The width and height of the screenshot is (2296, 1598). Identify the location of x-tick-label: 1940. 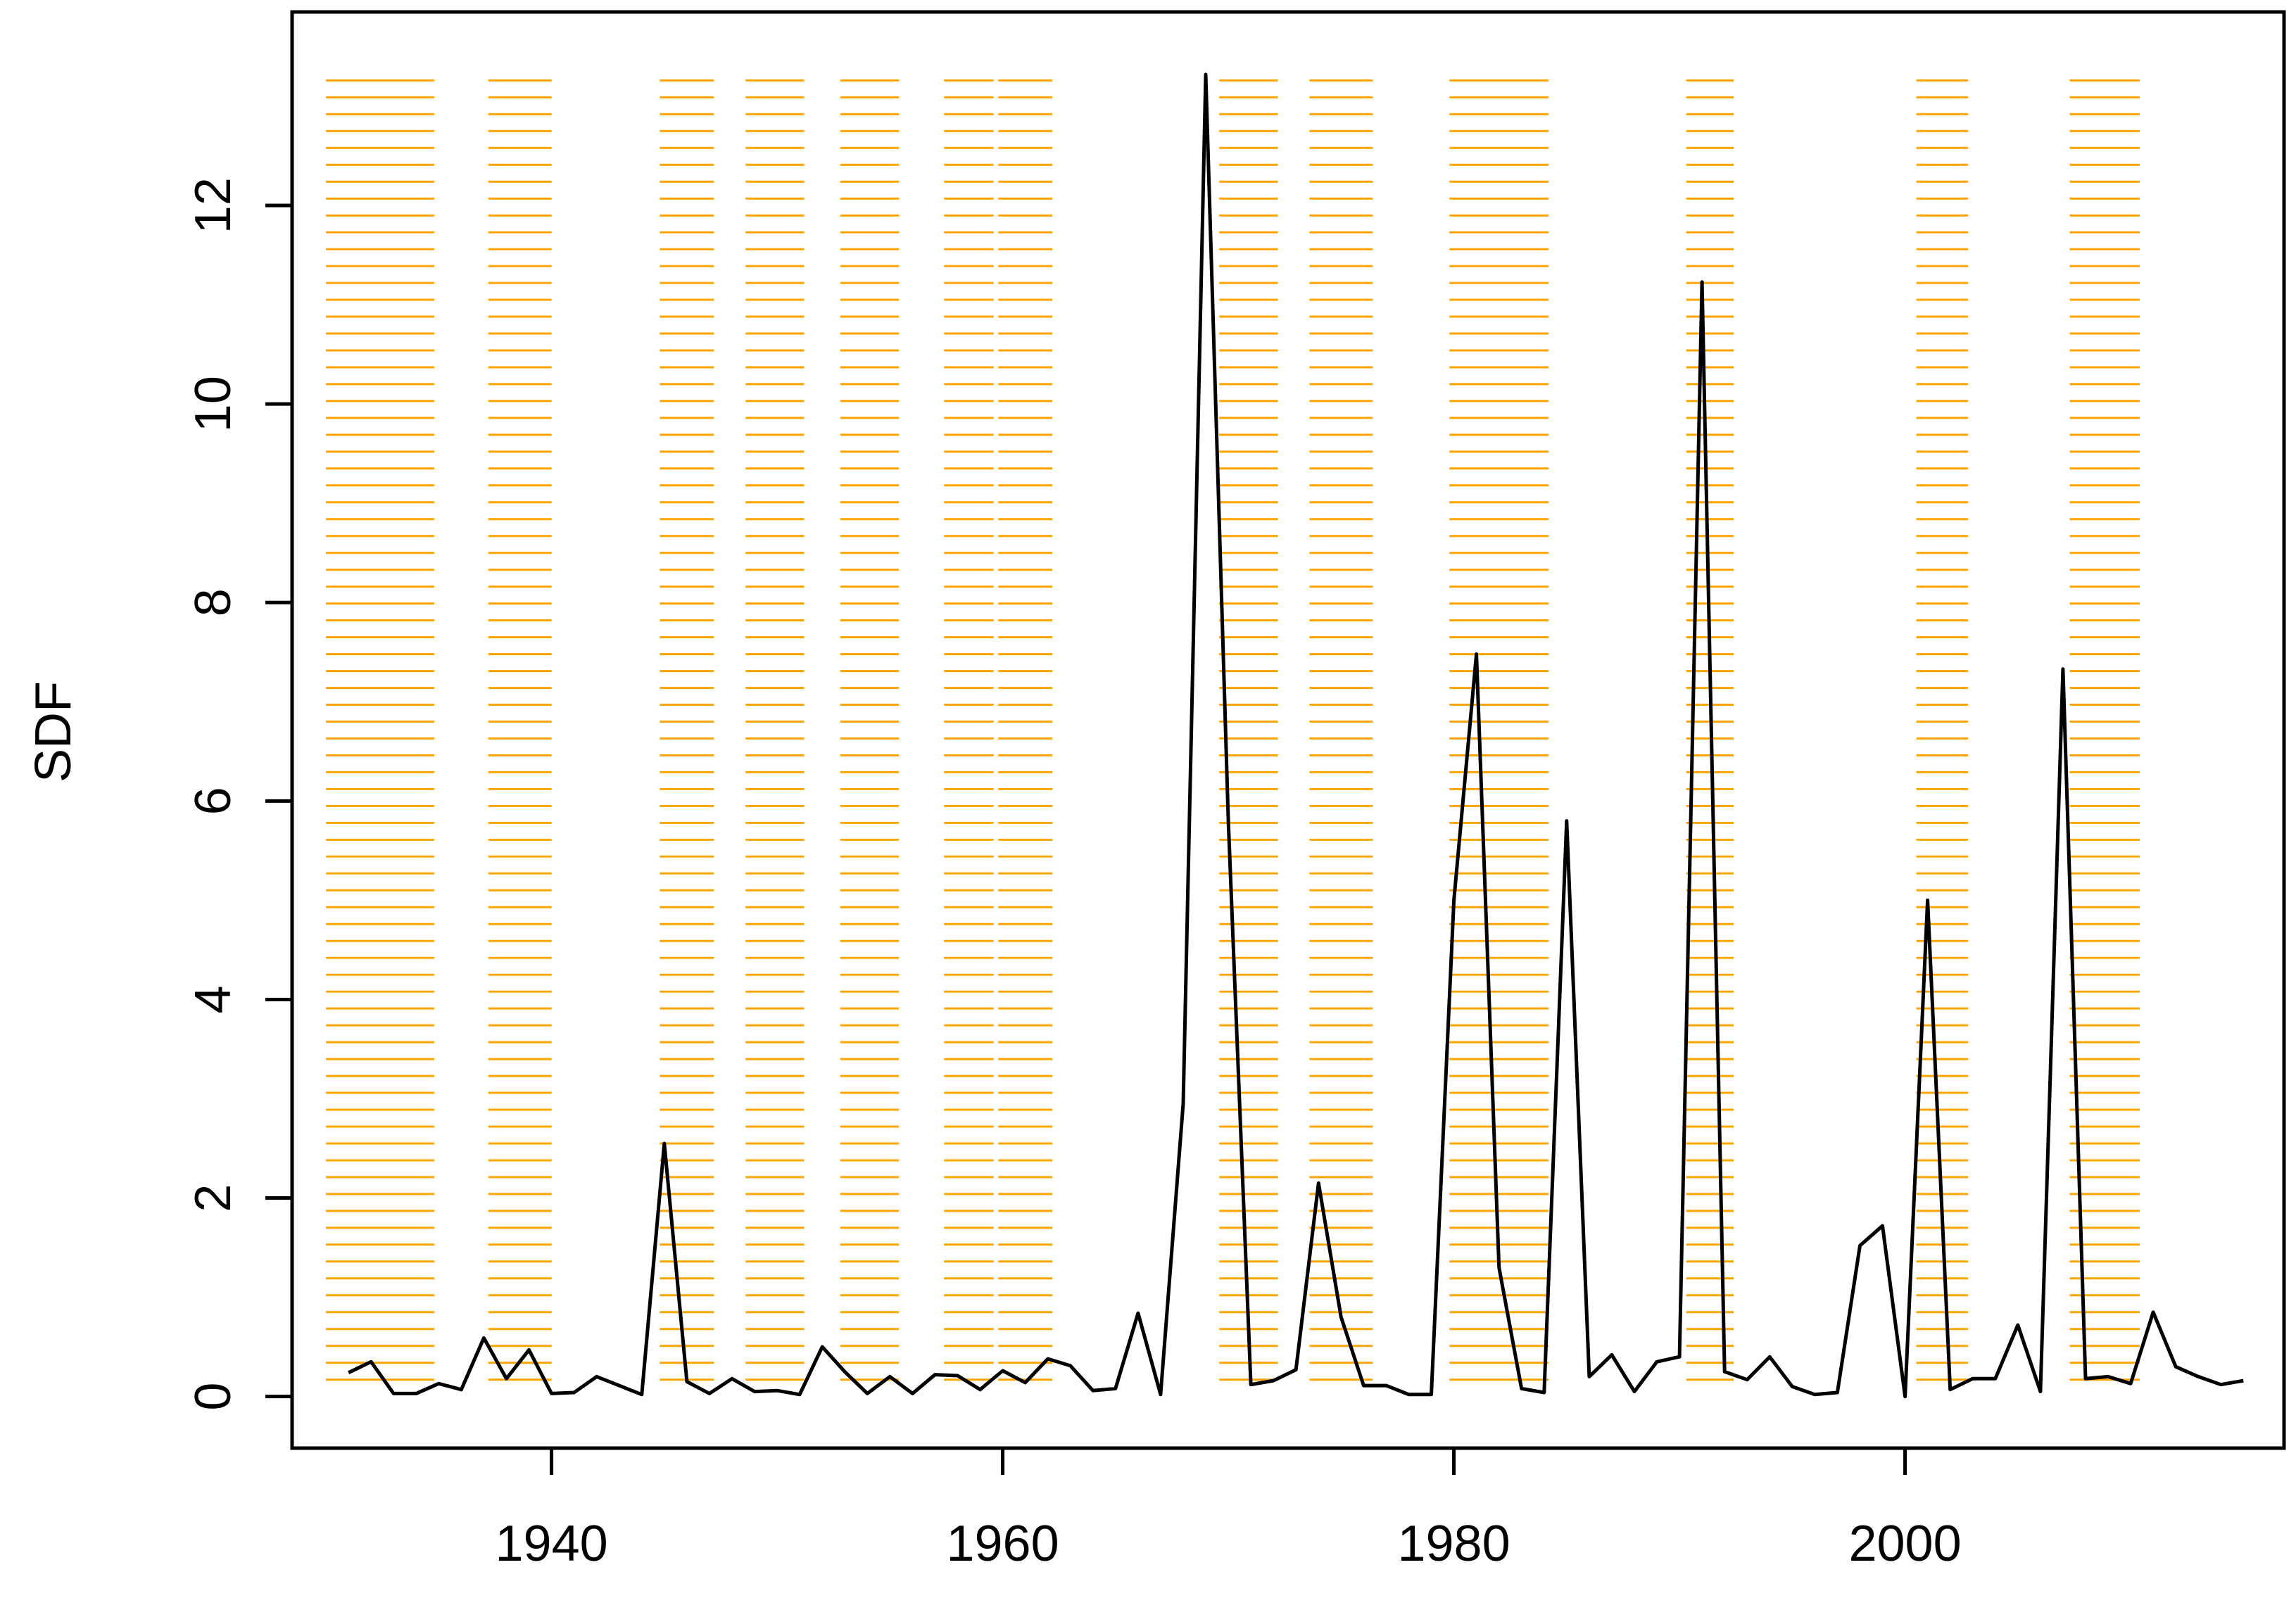
(551, 1544).